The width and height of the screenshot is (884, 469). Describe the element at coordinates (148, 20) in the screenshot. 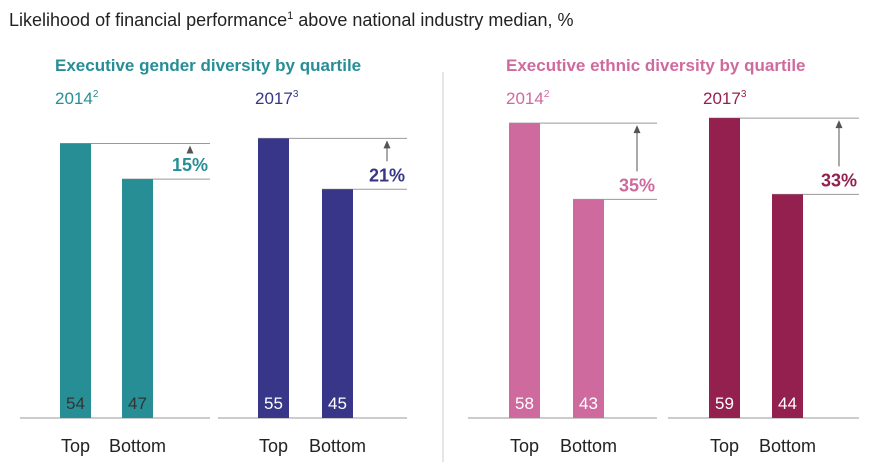

I see `chart-title-main: Likelihood of financial performance` at that location.